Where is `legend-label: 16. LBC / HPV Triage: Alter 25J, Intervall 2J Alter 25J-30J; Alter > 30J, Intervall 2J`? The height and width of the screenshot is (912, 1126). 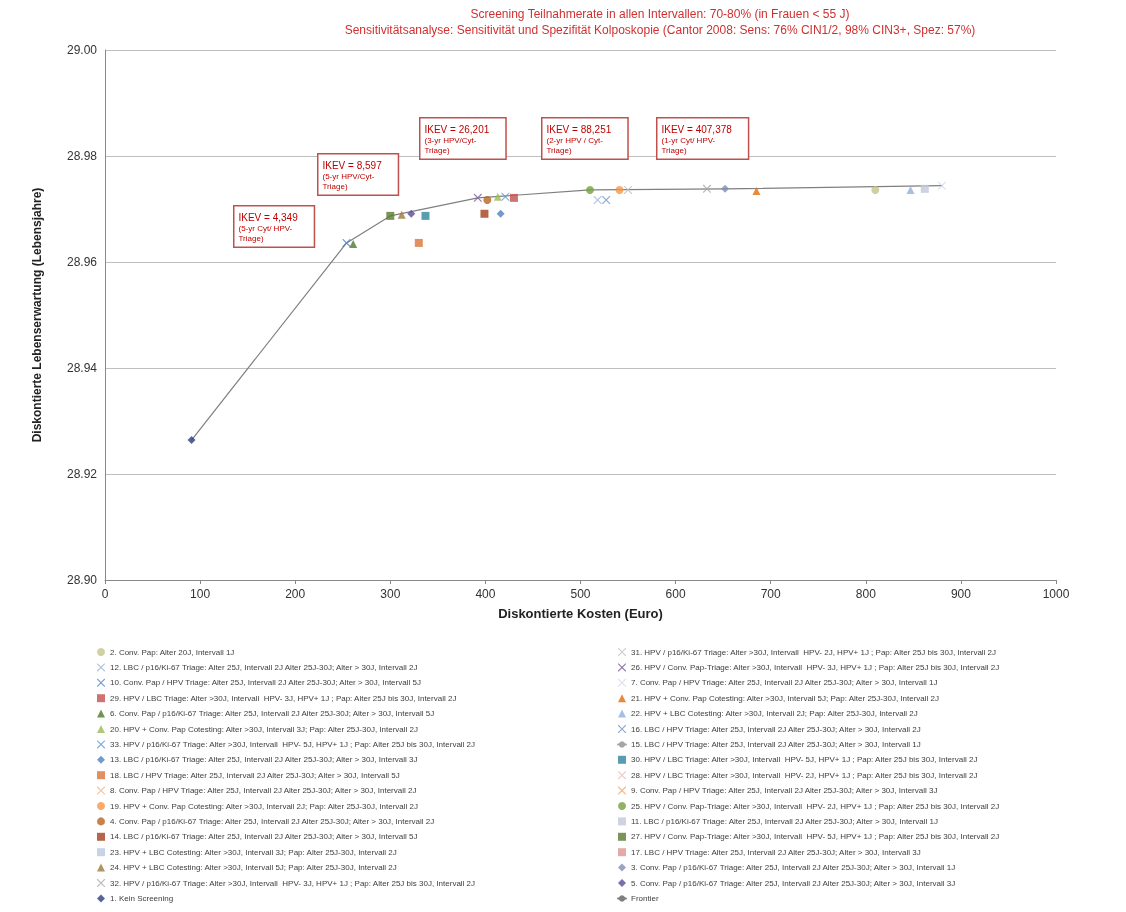
legend-label: 16. LBC / HPV Triage: Alter 25J, Intervall 2J Alter 25J-30J; Alter > 30J, Intervall 2J is located at coordinates (776, 729).